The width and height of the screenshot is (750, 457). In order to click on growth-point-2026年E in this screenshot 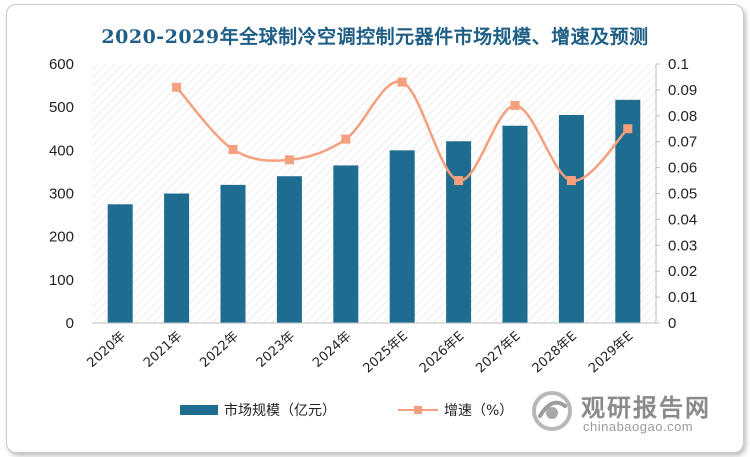, I will do `click(459, 181)`.